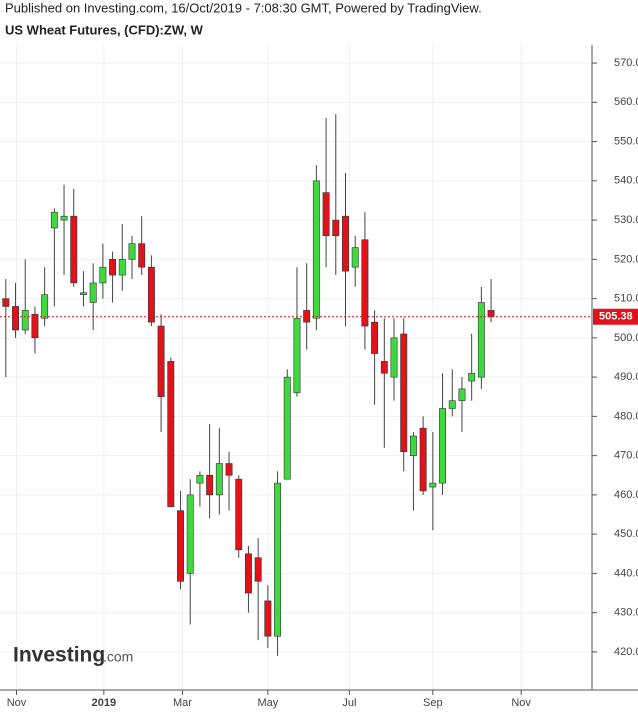 The width and height of the screenshot is (638, 717). I want to click on y-tick-label: 560.00, so click(626, 102).